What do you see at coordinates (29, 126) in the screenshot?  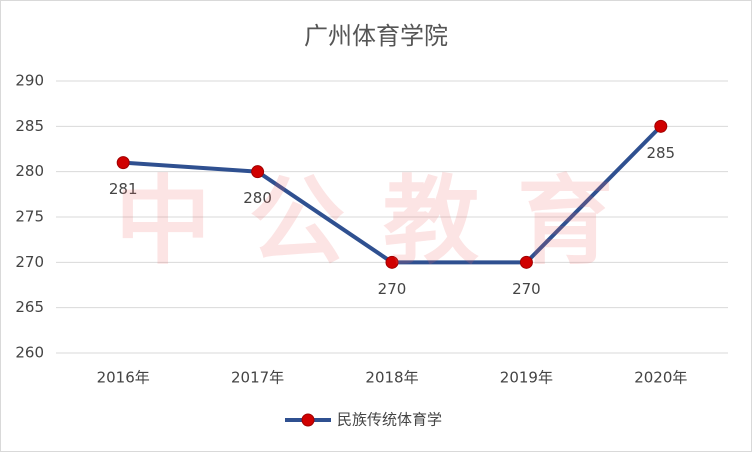 I see `y-tick-label: 285` at bounding box center [29, 126].